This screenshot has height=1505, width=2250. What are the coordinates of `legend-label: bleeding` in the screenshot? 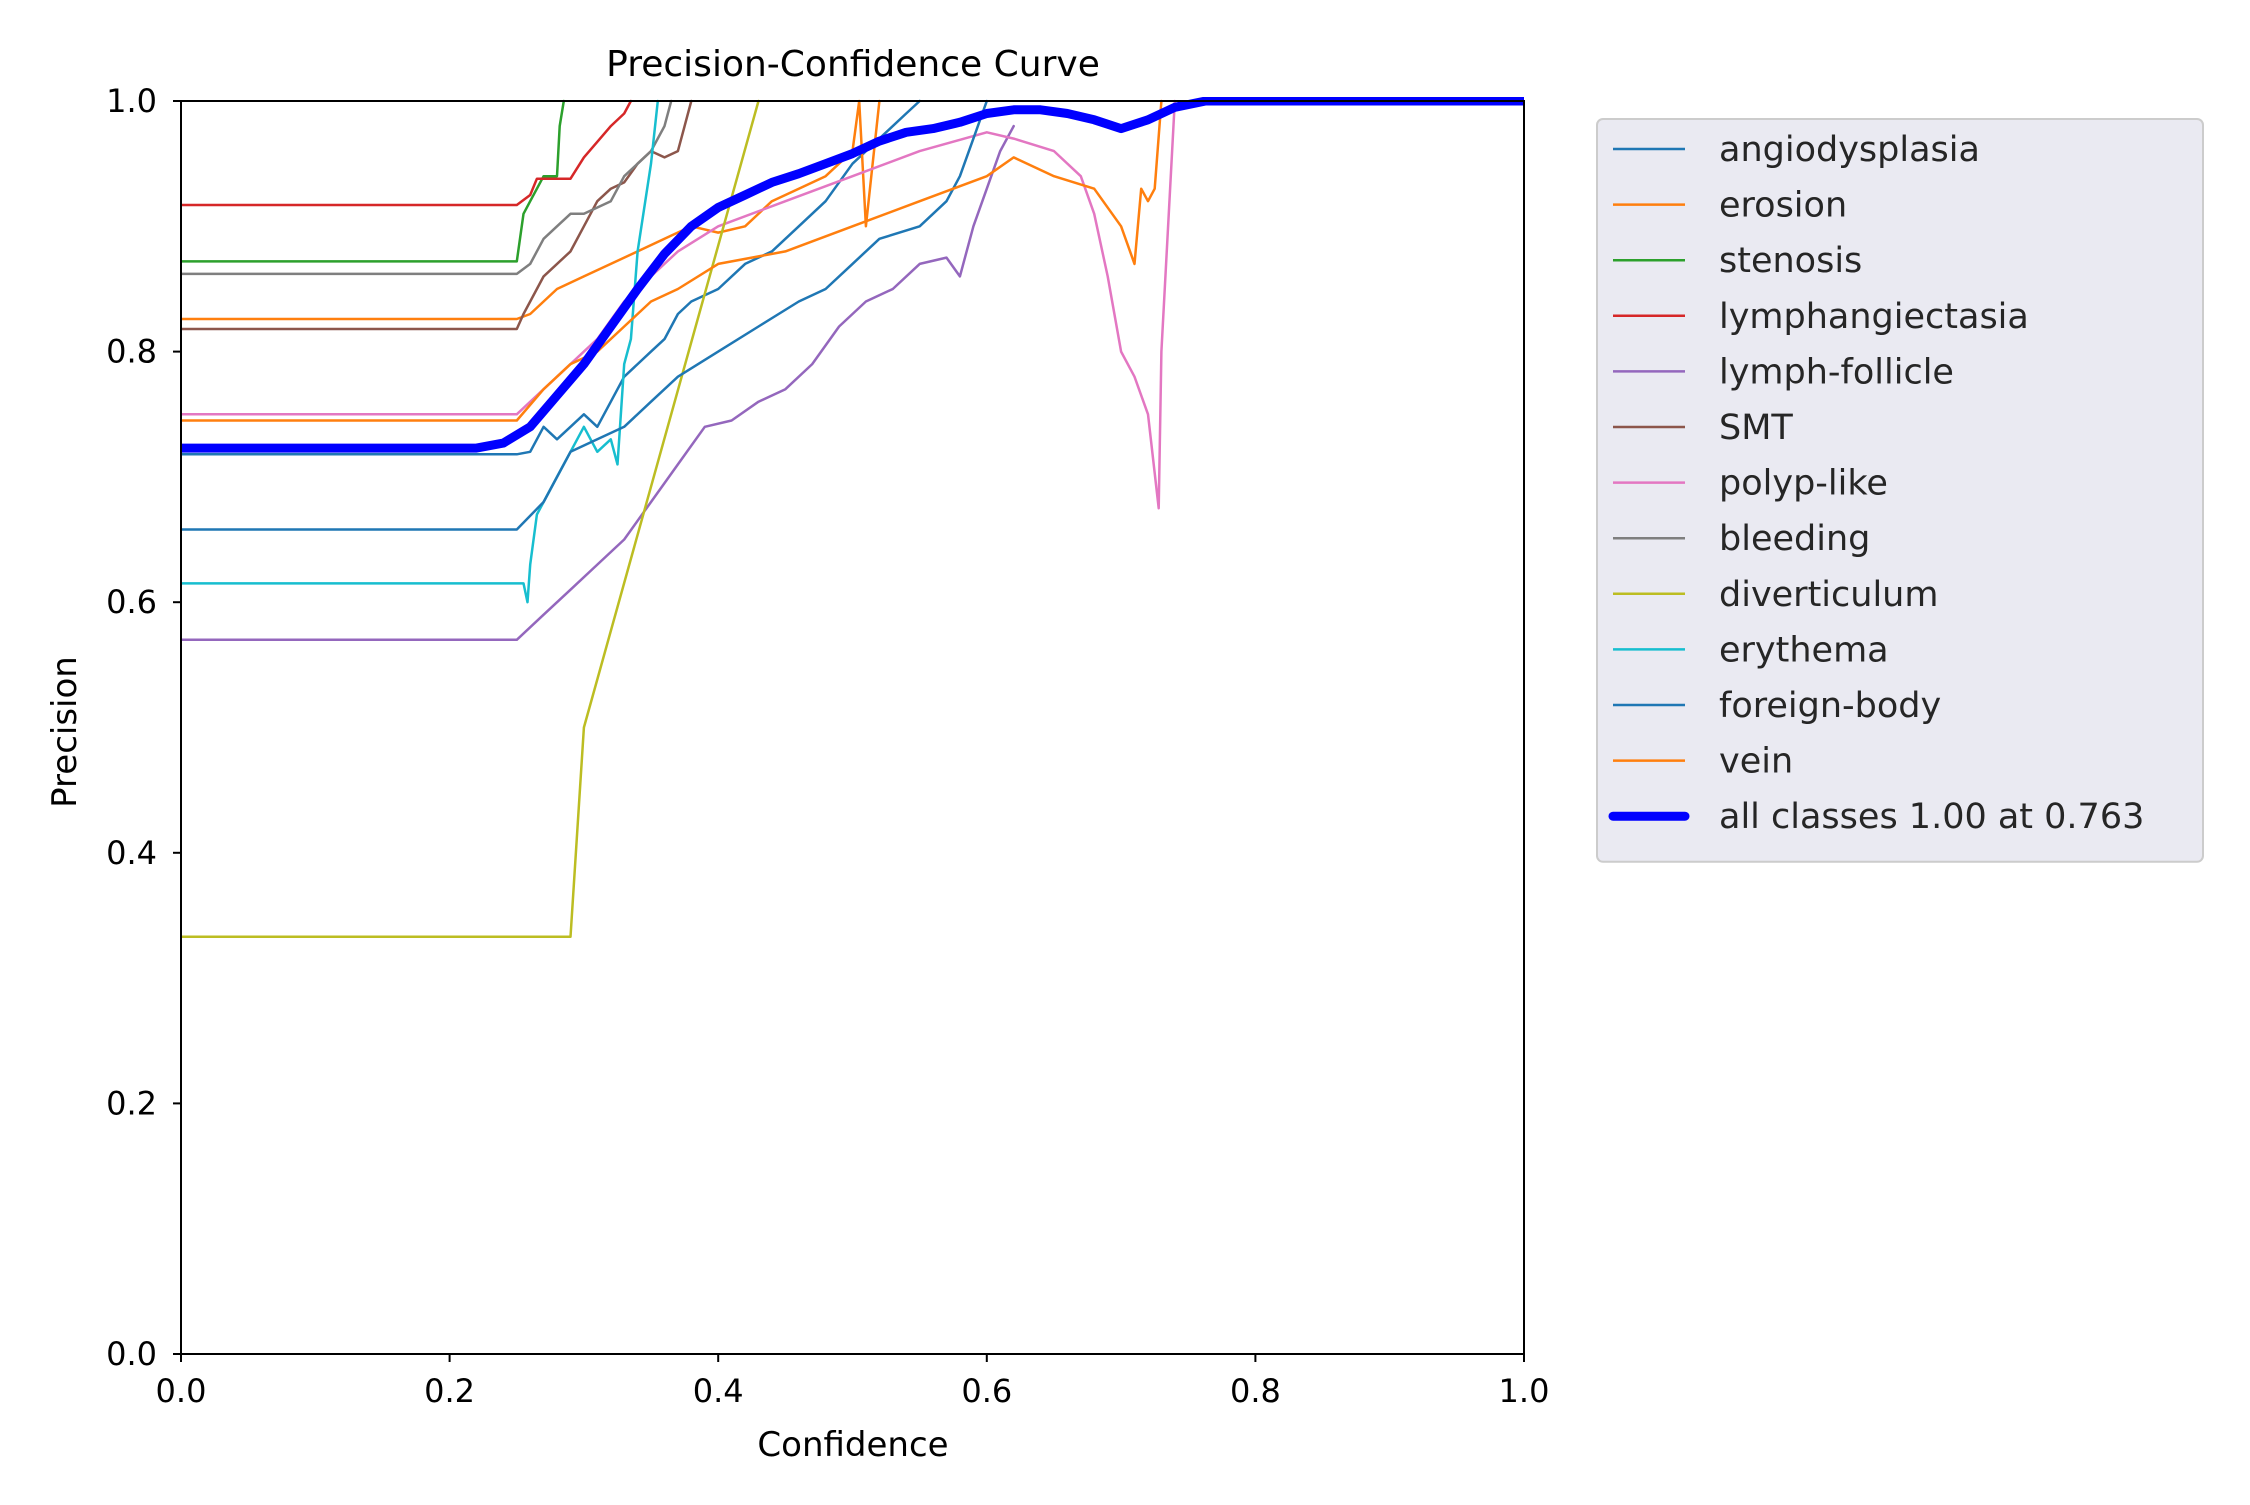 It's located at (1794, 539).